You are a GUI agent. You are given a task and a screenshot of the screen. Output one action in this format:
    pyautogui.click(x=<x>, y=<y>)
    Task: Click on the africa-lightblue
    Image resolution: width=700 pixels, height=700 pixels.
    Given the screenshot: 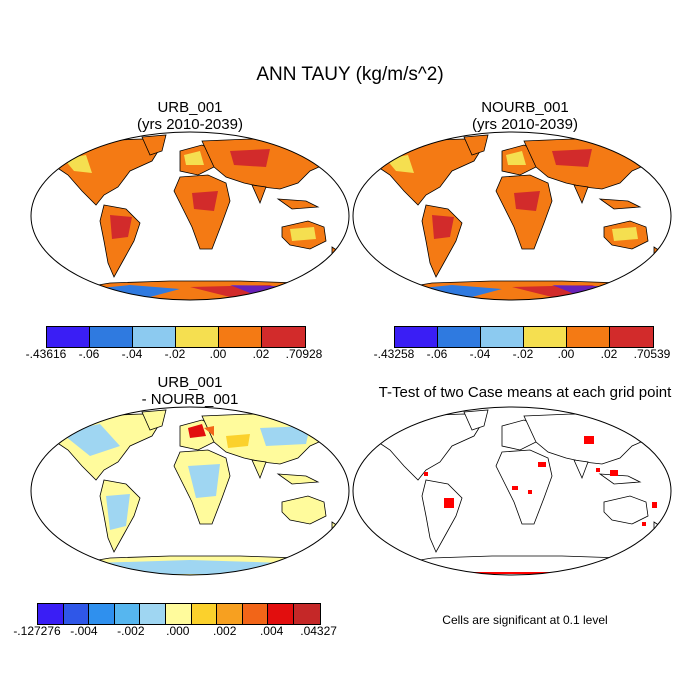 What is the action you would take?
    pyautogui.click(x=204, y=481)
    